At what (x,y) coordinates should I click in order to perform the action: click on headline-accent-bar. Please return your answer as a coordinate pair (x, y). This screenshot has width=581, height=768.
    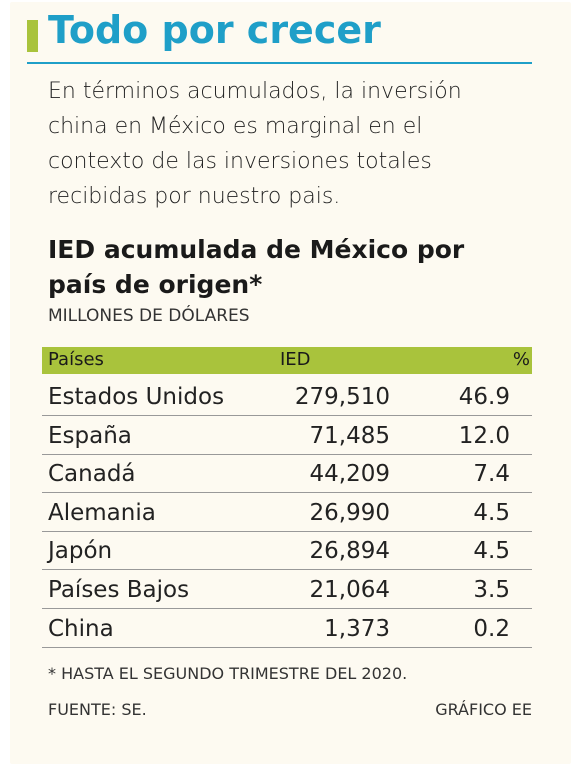
    Looking at the image, I should click on (32, 36).